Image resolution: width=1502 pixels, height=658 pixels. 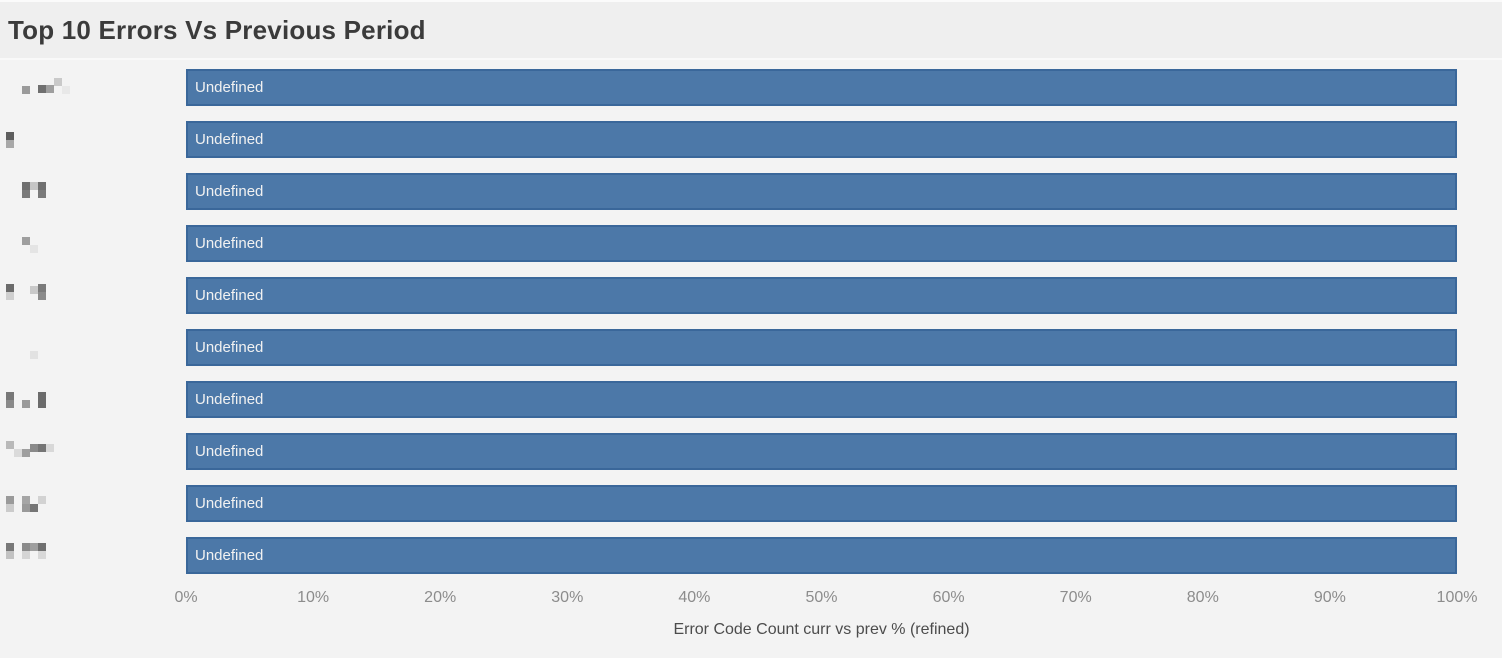 I want to click on x-tick-label: 60%, so click(x=948, y=597).